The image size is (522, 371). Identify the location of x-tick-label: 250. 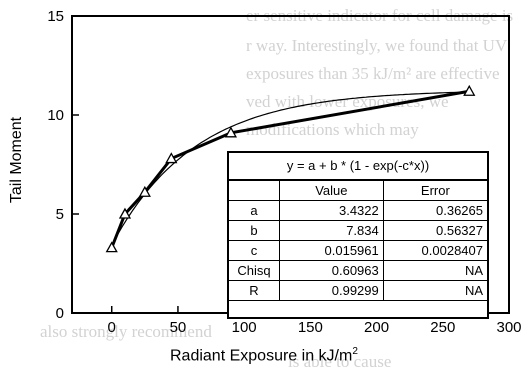
(442, 327).